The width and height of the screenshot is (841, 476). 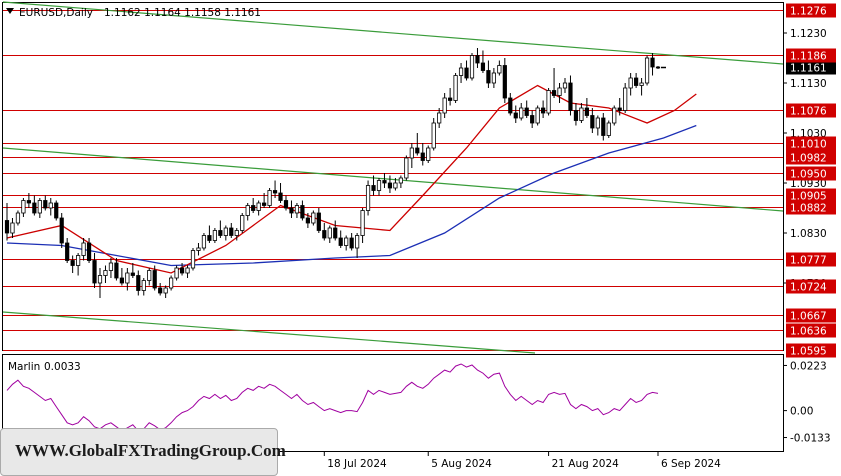 What do you see at coordinates (808, 261) in the screenshot?
I see `level-label: 1.0777` at bounding box center [808, 261].